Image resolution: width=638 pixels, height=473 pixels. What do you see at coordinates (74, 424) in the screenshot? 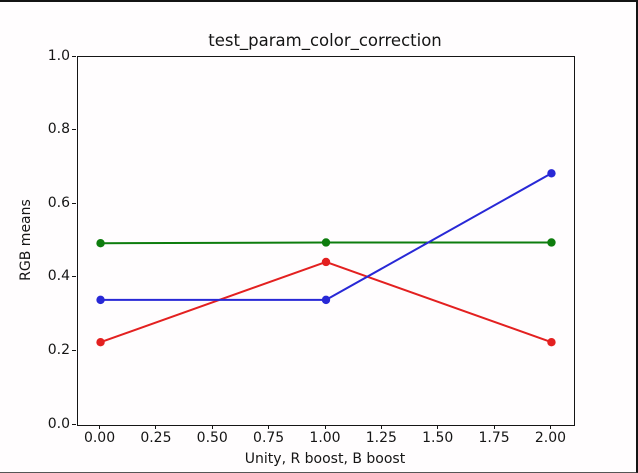
I see `y-tick-mark-0.0` at bounding box center [74, 424].